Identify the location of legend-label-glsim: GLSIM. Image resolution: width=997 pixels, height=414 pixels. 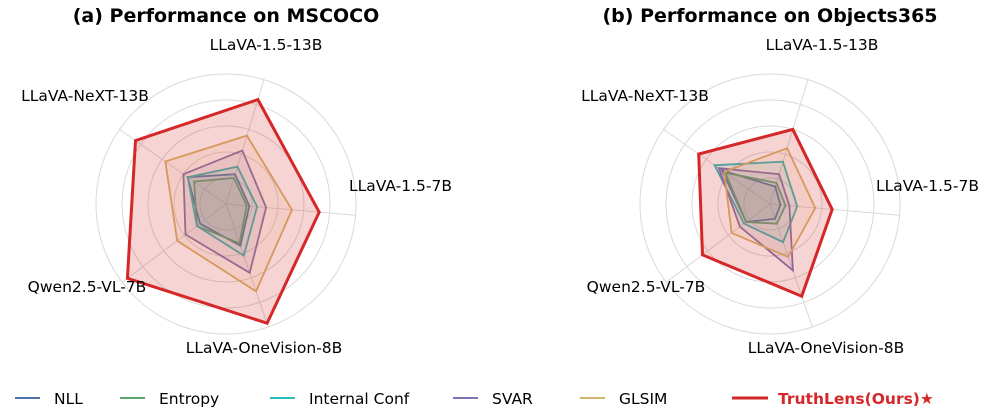
(643, 399).